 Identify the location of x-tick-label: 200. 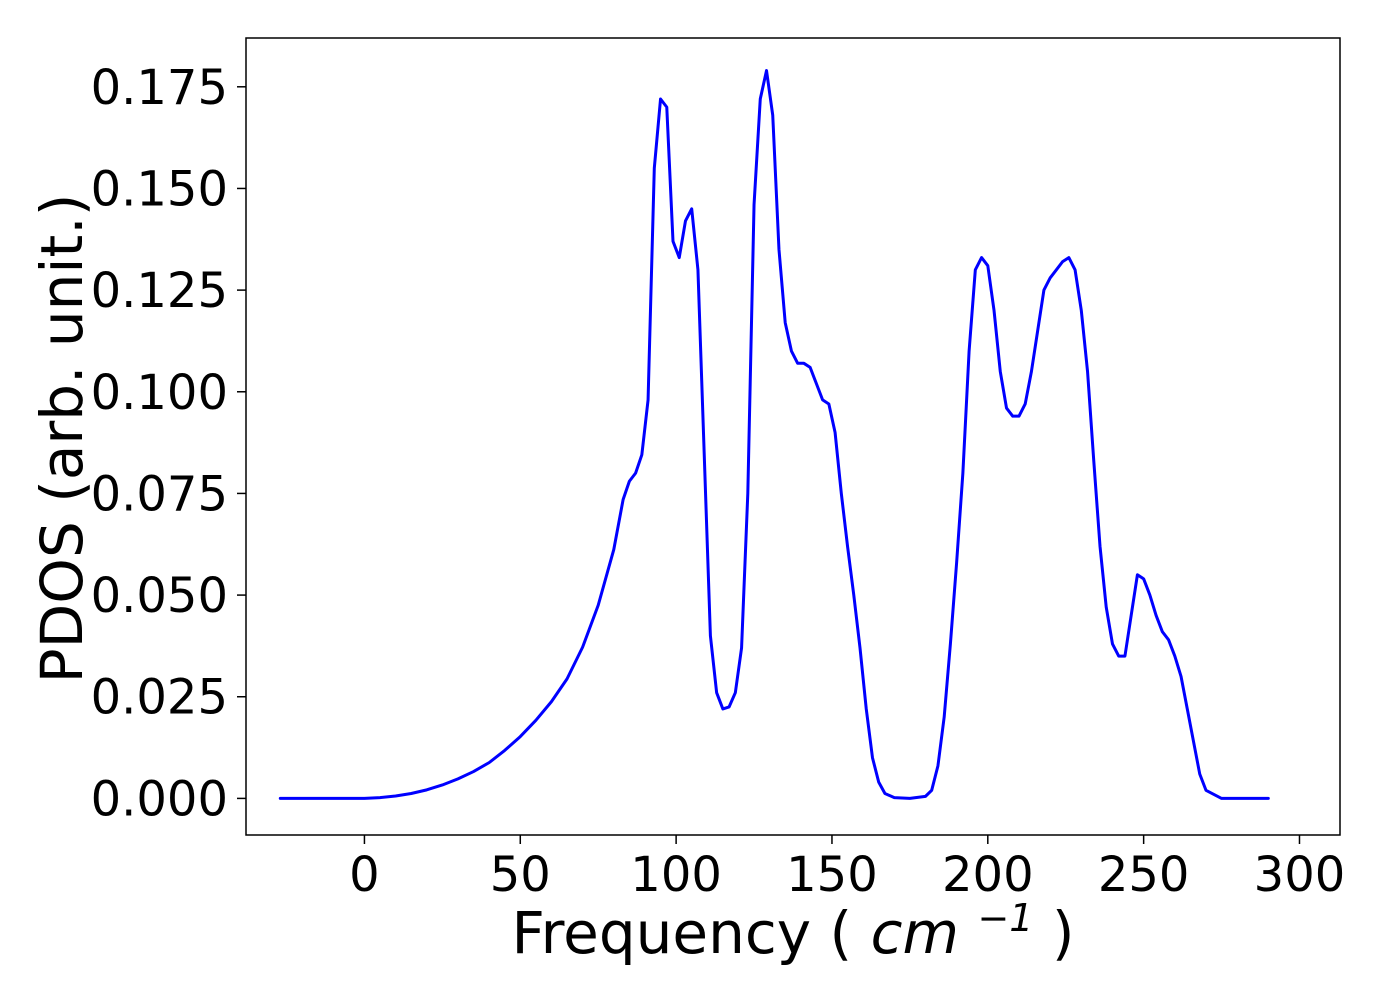
(988, 875).